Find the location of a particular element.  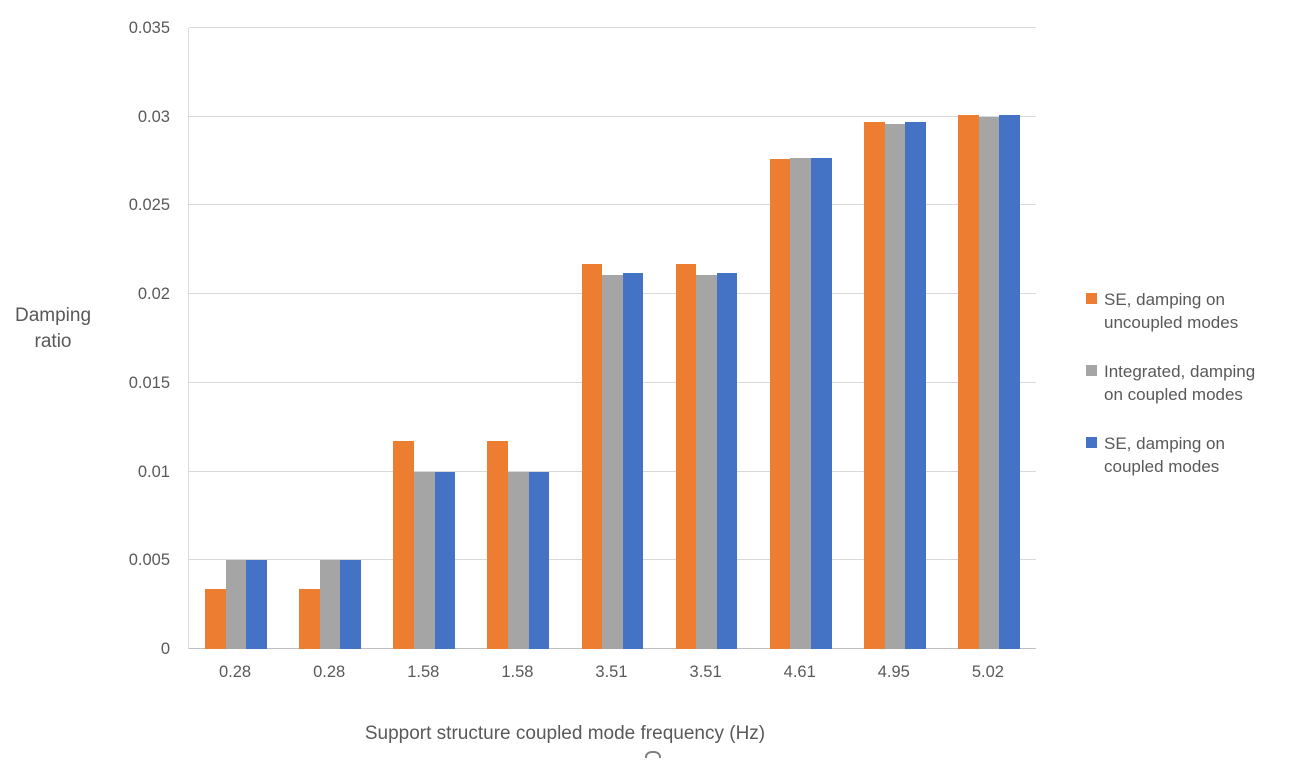

x-tick-label: 5.02 is located at coordinates (987, 672).